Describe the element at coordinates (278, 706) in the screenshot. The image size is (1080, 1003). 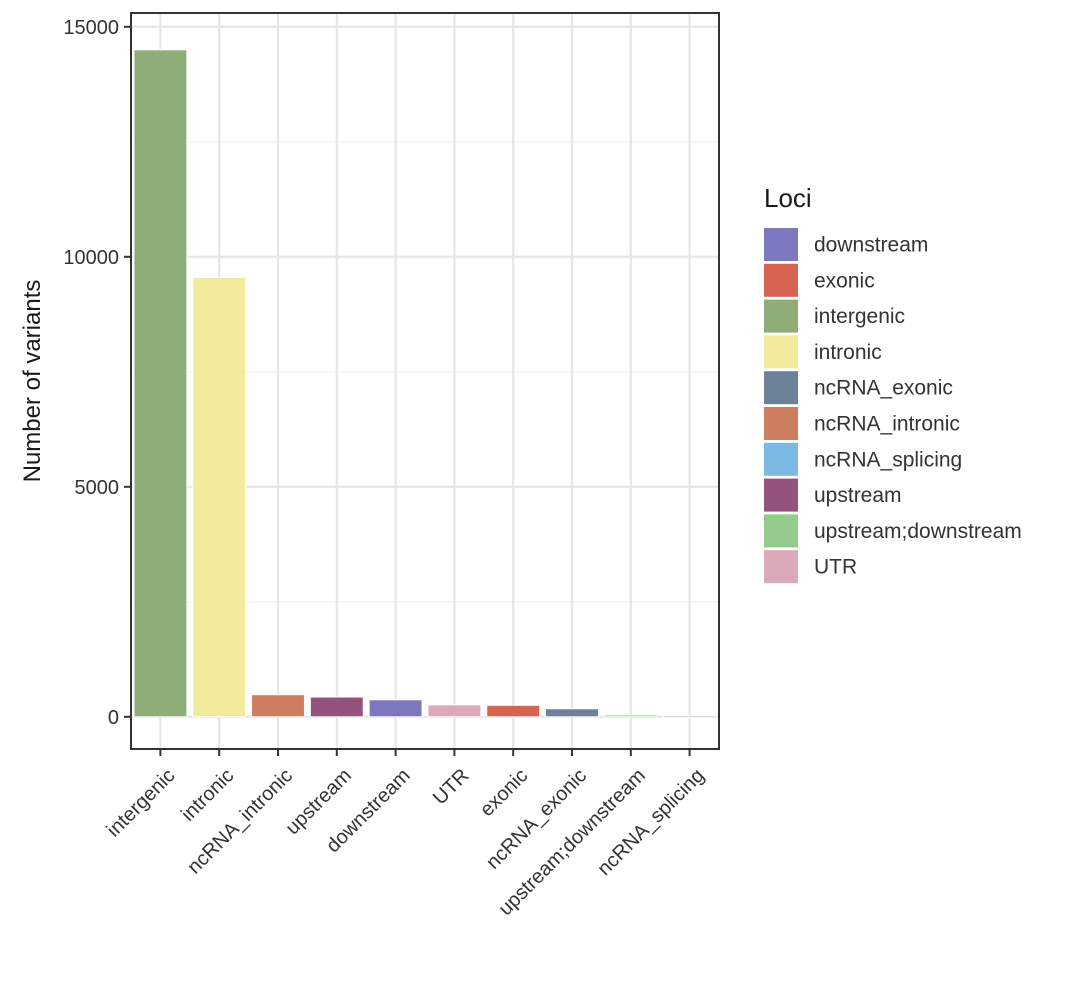
I see `bar-ncrna-intronic` at that location.